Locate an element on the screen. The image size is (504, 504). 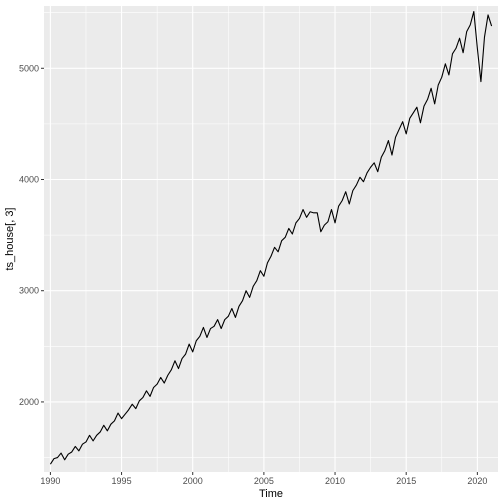
x-tick-label: 2000 is located at coordinates (193, 481).